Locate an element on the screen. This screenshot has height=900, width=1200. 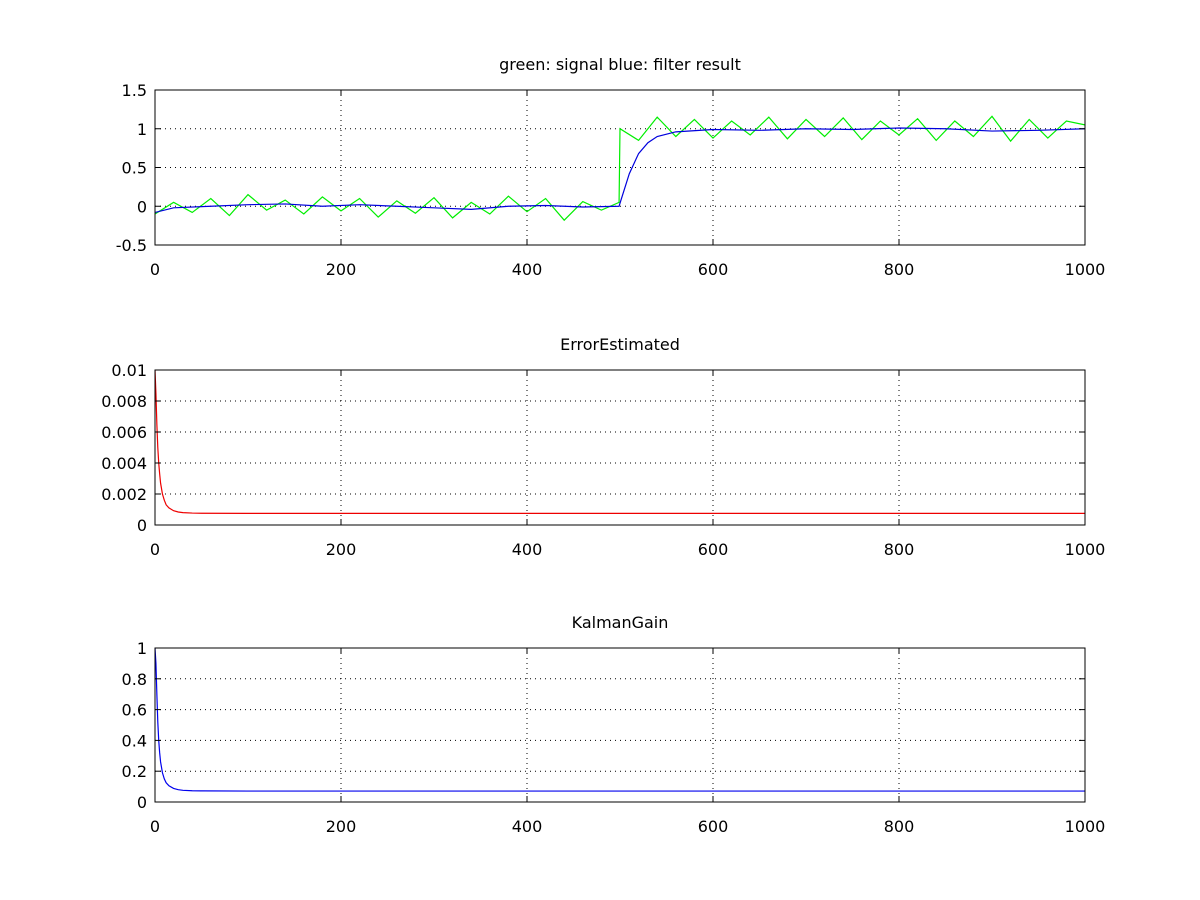
y-tick-label: 0.006 is located at coordinates (124, 432).